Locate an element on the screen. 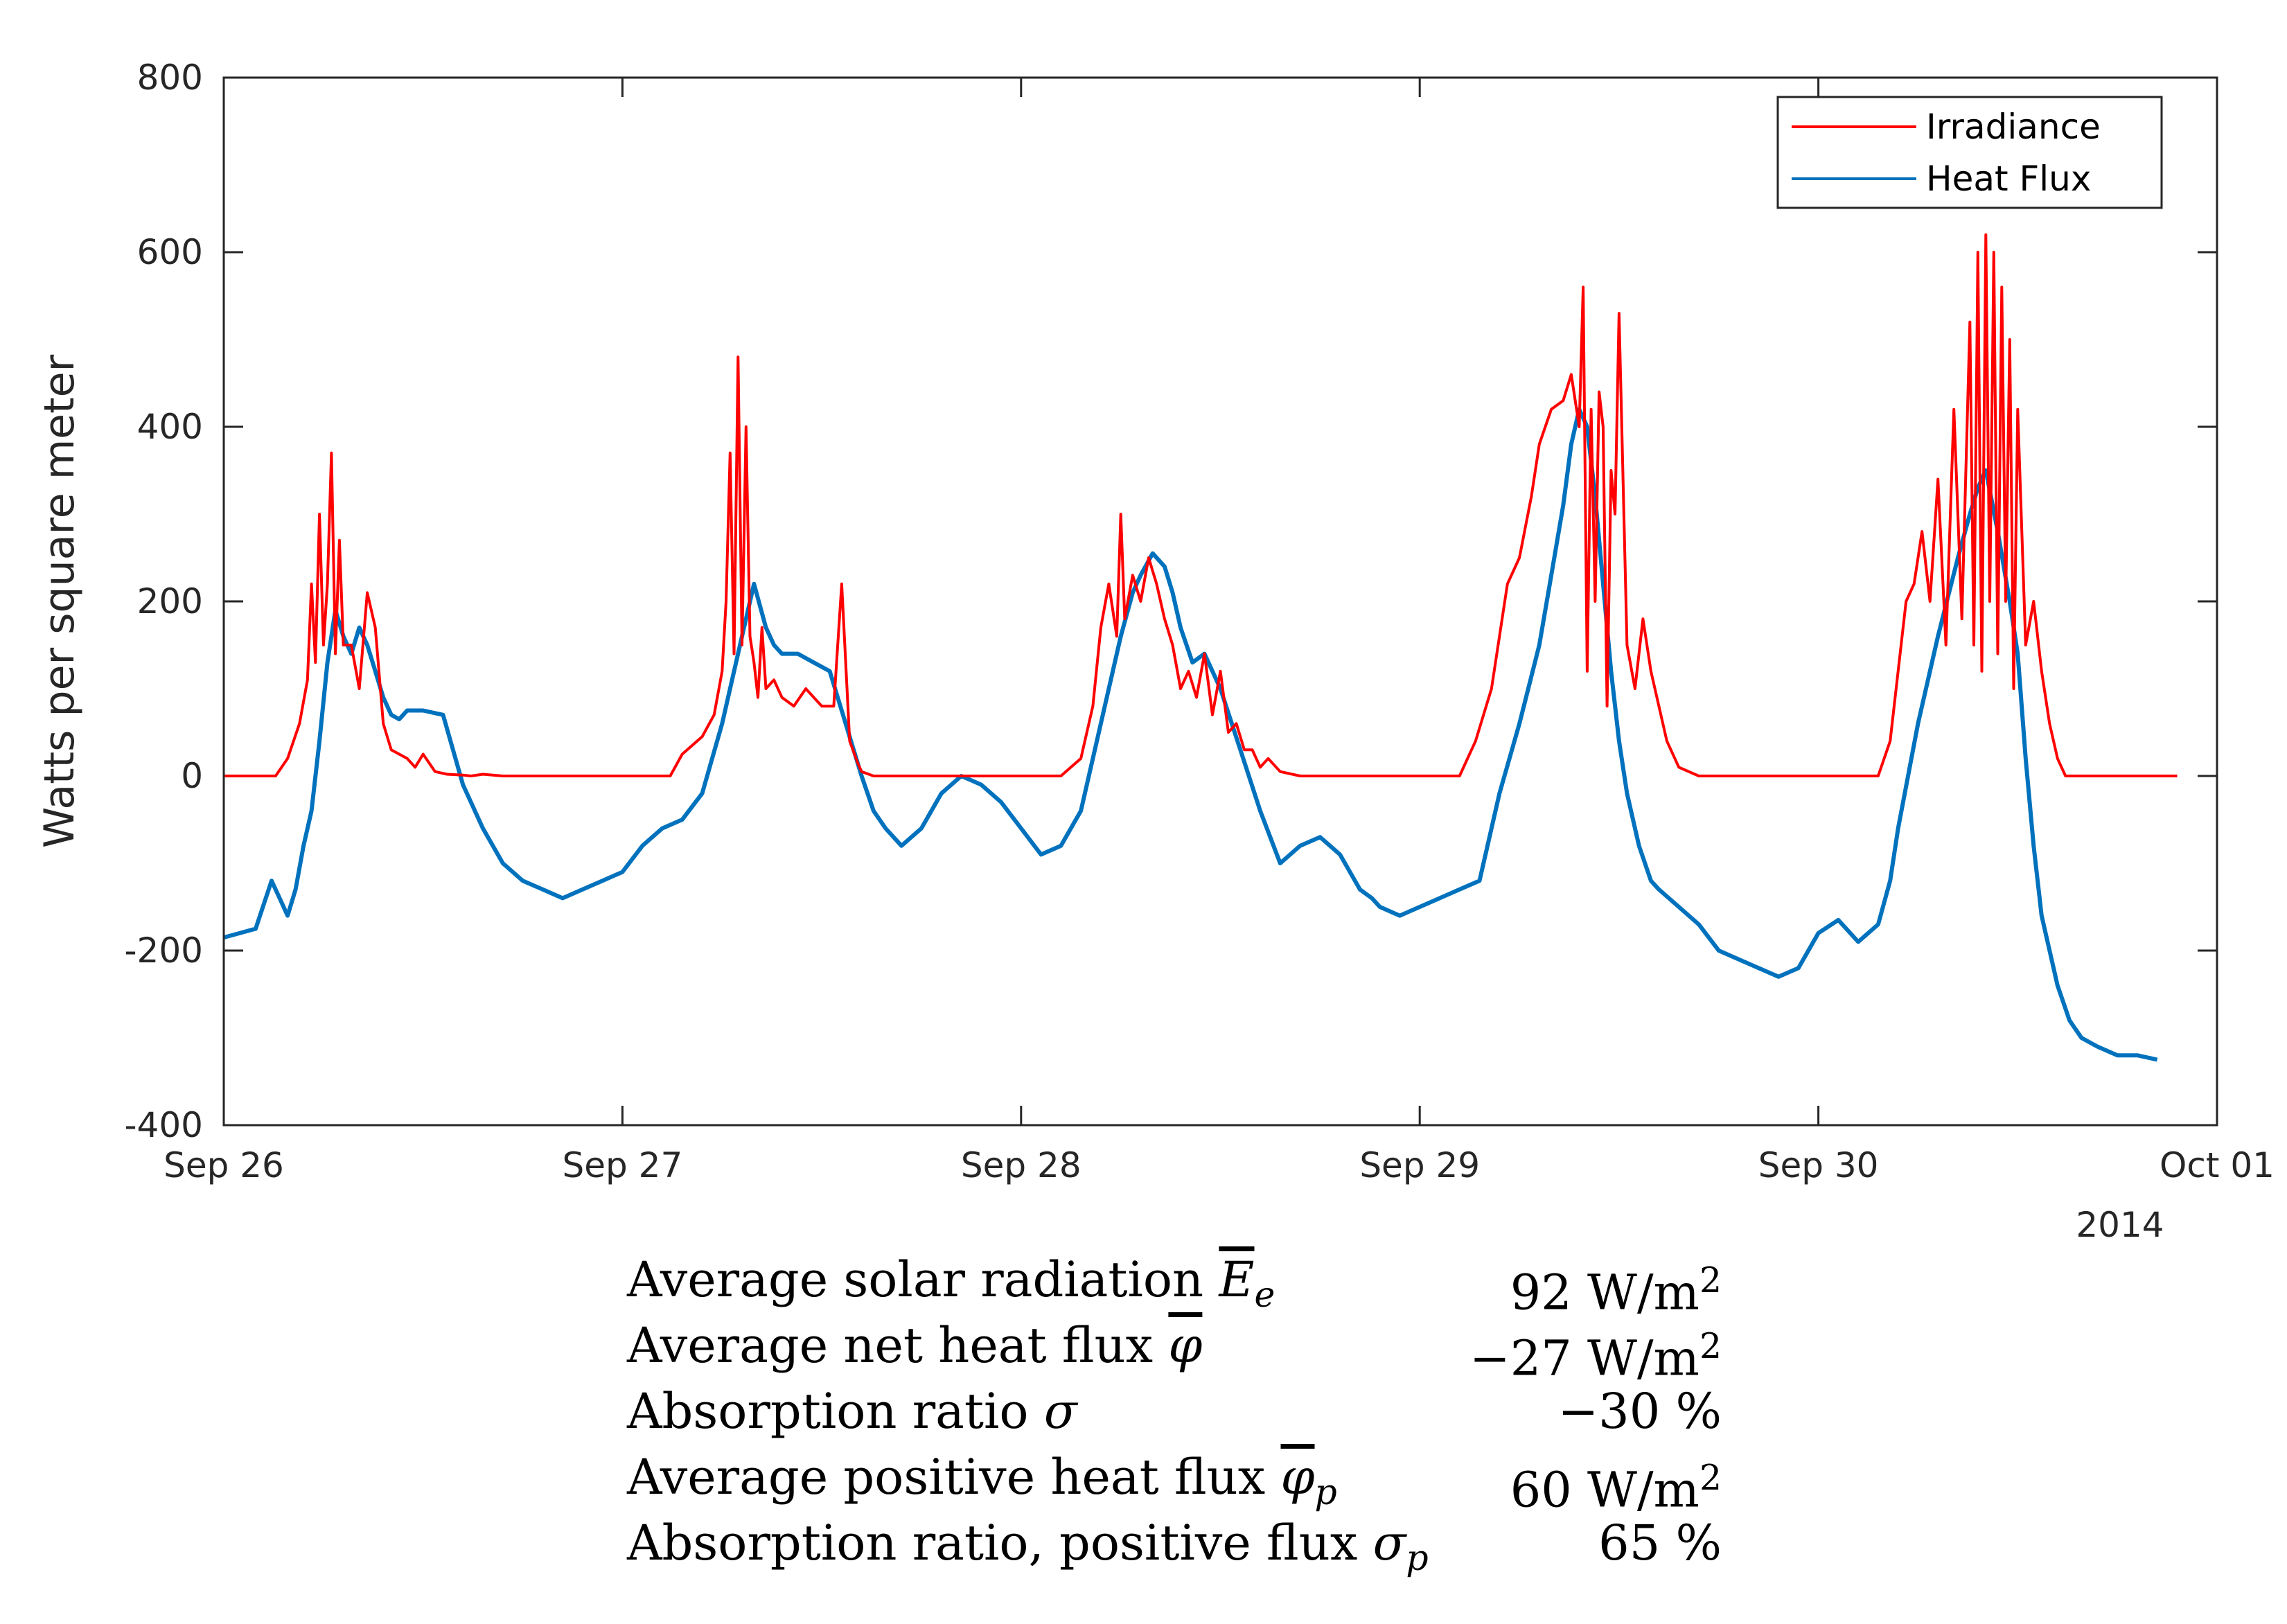 The height and width of the screenshot is (1624, 2287). stat-row: Absorption ratio, positive flux σp 65 % is located at coordinates (1174, 1544).